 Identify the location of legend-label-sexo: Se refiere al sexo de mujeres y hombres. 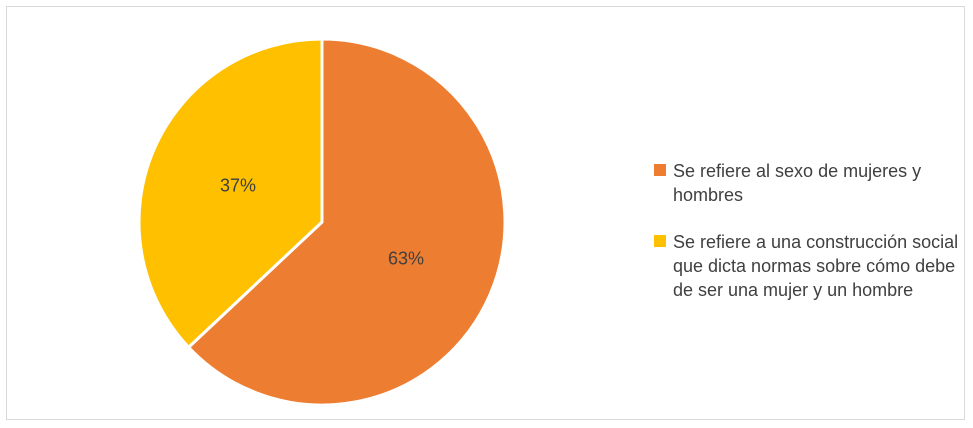
(797, 183).